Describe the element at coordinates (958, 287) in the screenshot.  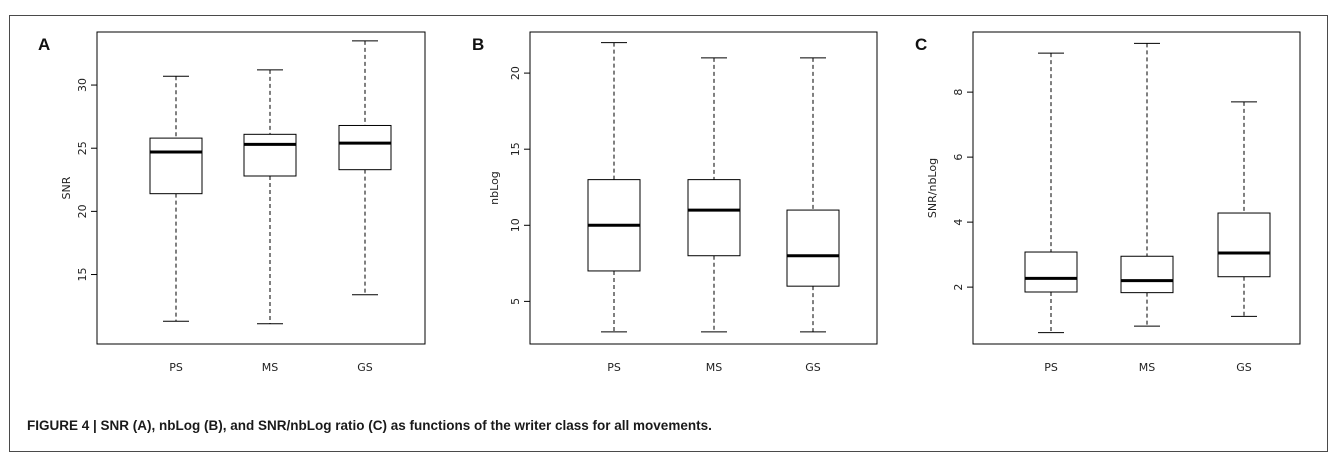
I see `y-tick-label: 2` at that location.